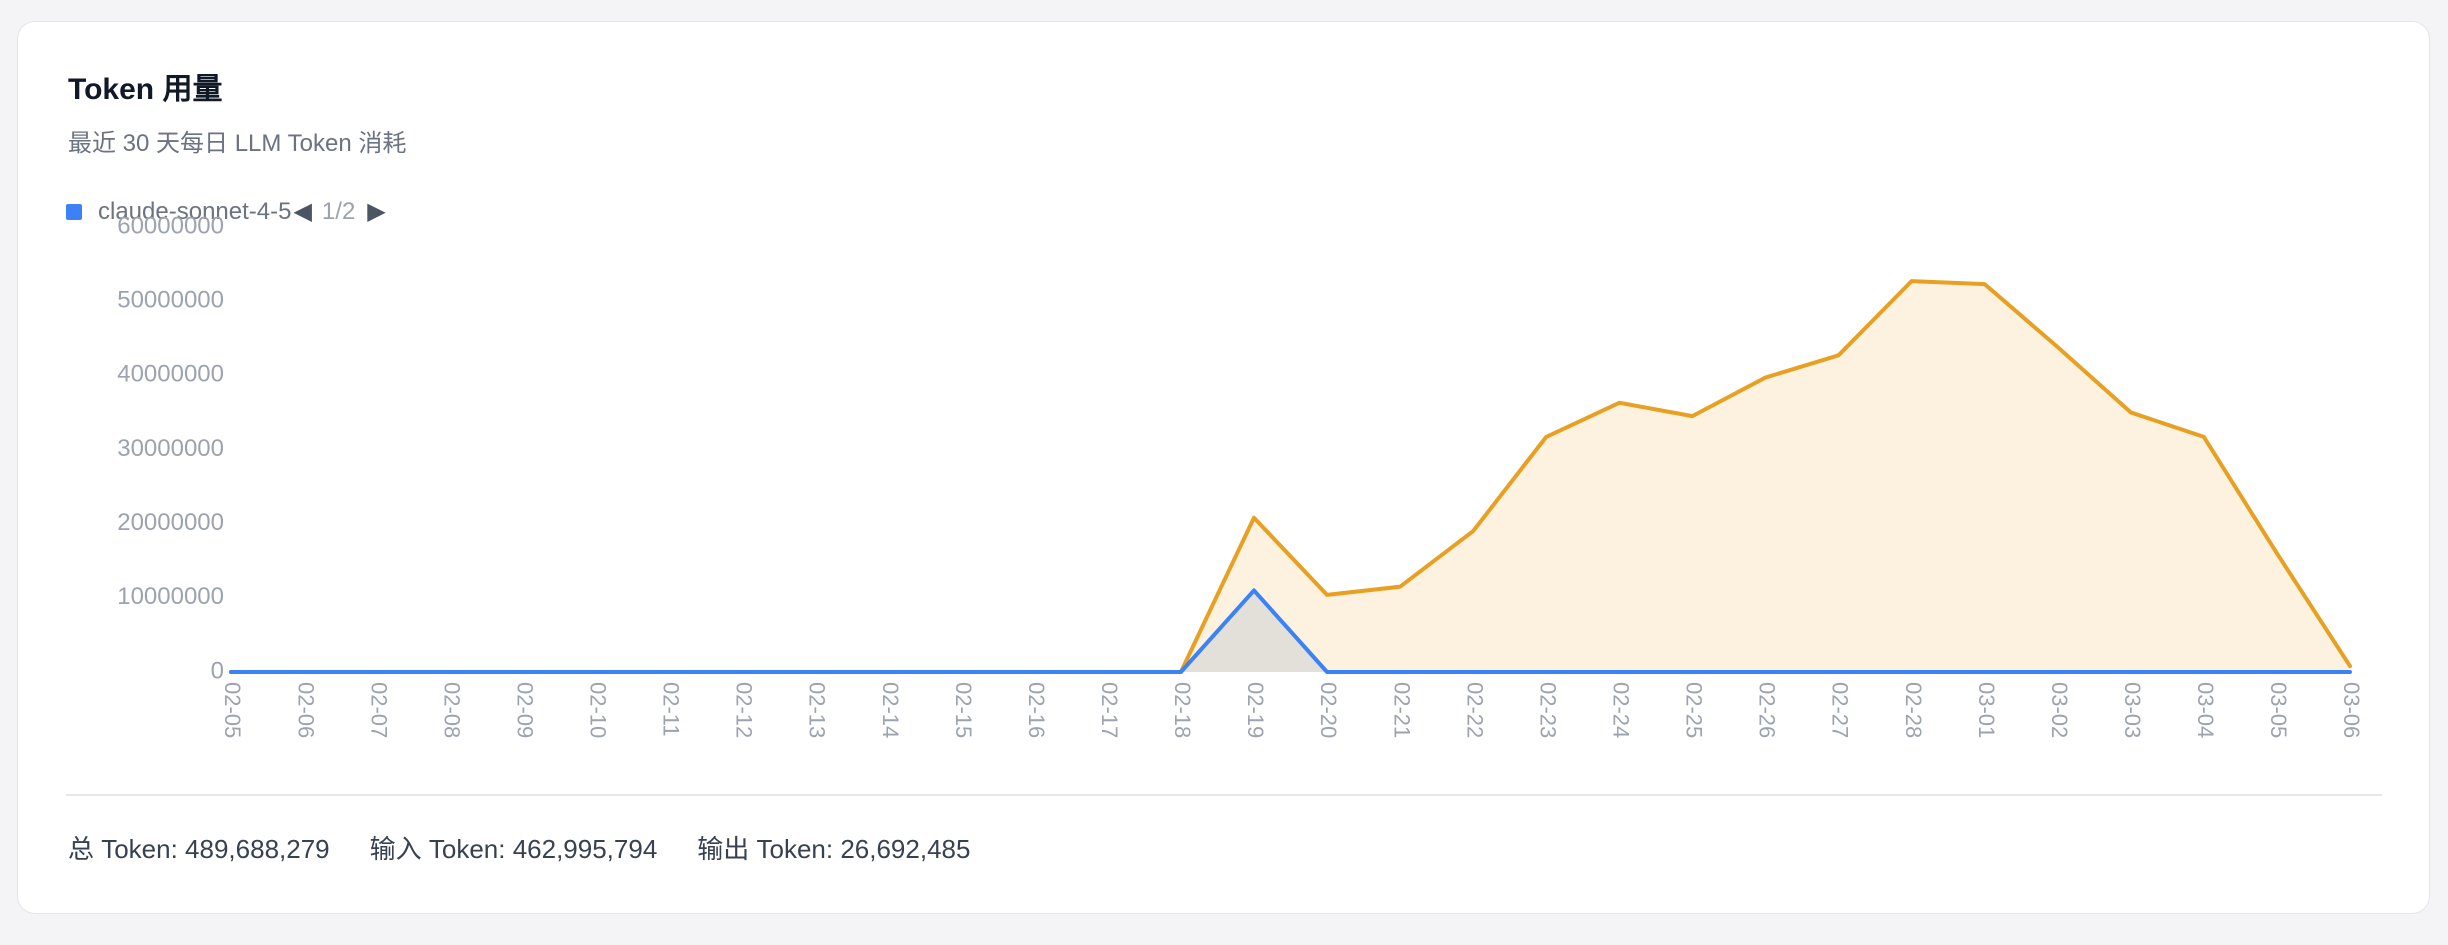  I want to click on y-tick-label: 60000000, so click(170, 225).